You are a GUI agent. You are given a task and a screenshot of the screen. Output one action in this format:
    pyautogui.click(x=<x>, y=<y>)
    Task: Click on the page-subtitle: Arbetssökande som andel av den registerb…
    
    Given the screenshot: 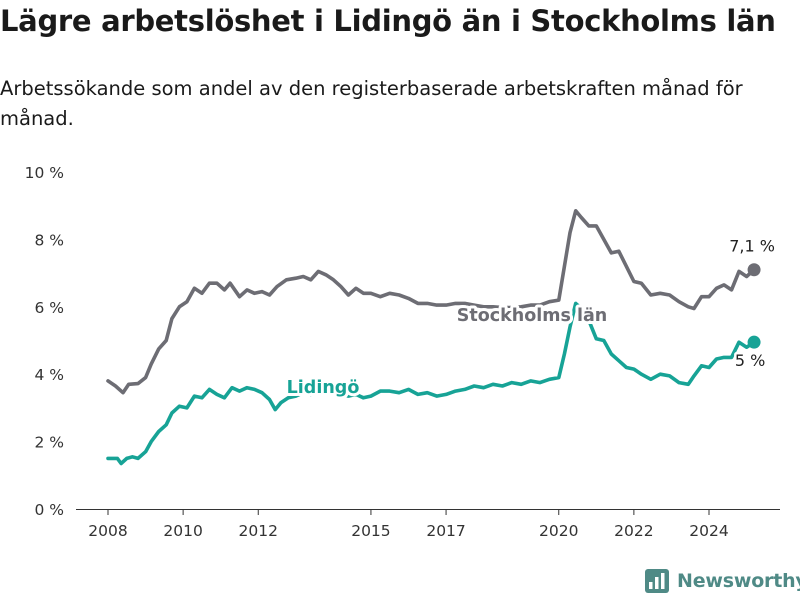 What is the action you would take?
    pyautogui.click(x=371, y=103)
    